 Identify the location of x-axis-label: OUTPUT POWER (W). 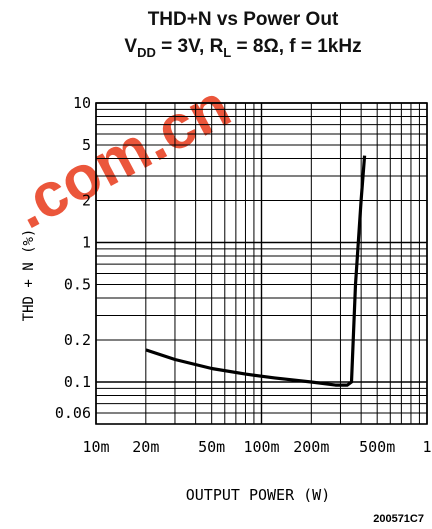
(258, 495).